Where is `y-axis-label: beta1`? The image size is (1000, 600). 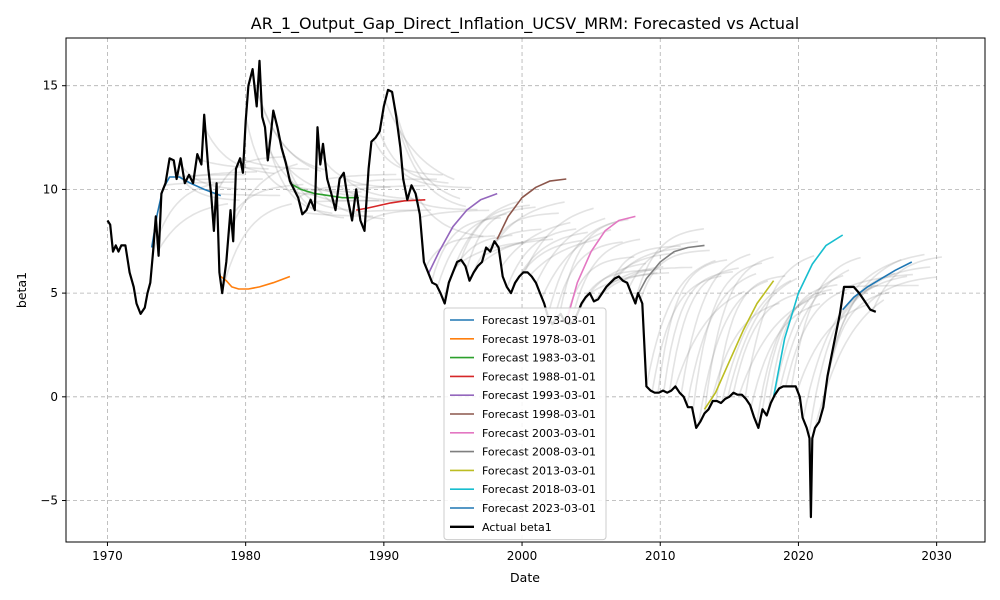
y-axis-label: beta1 is located at coordinates (21, 290).